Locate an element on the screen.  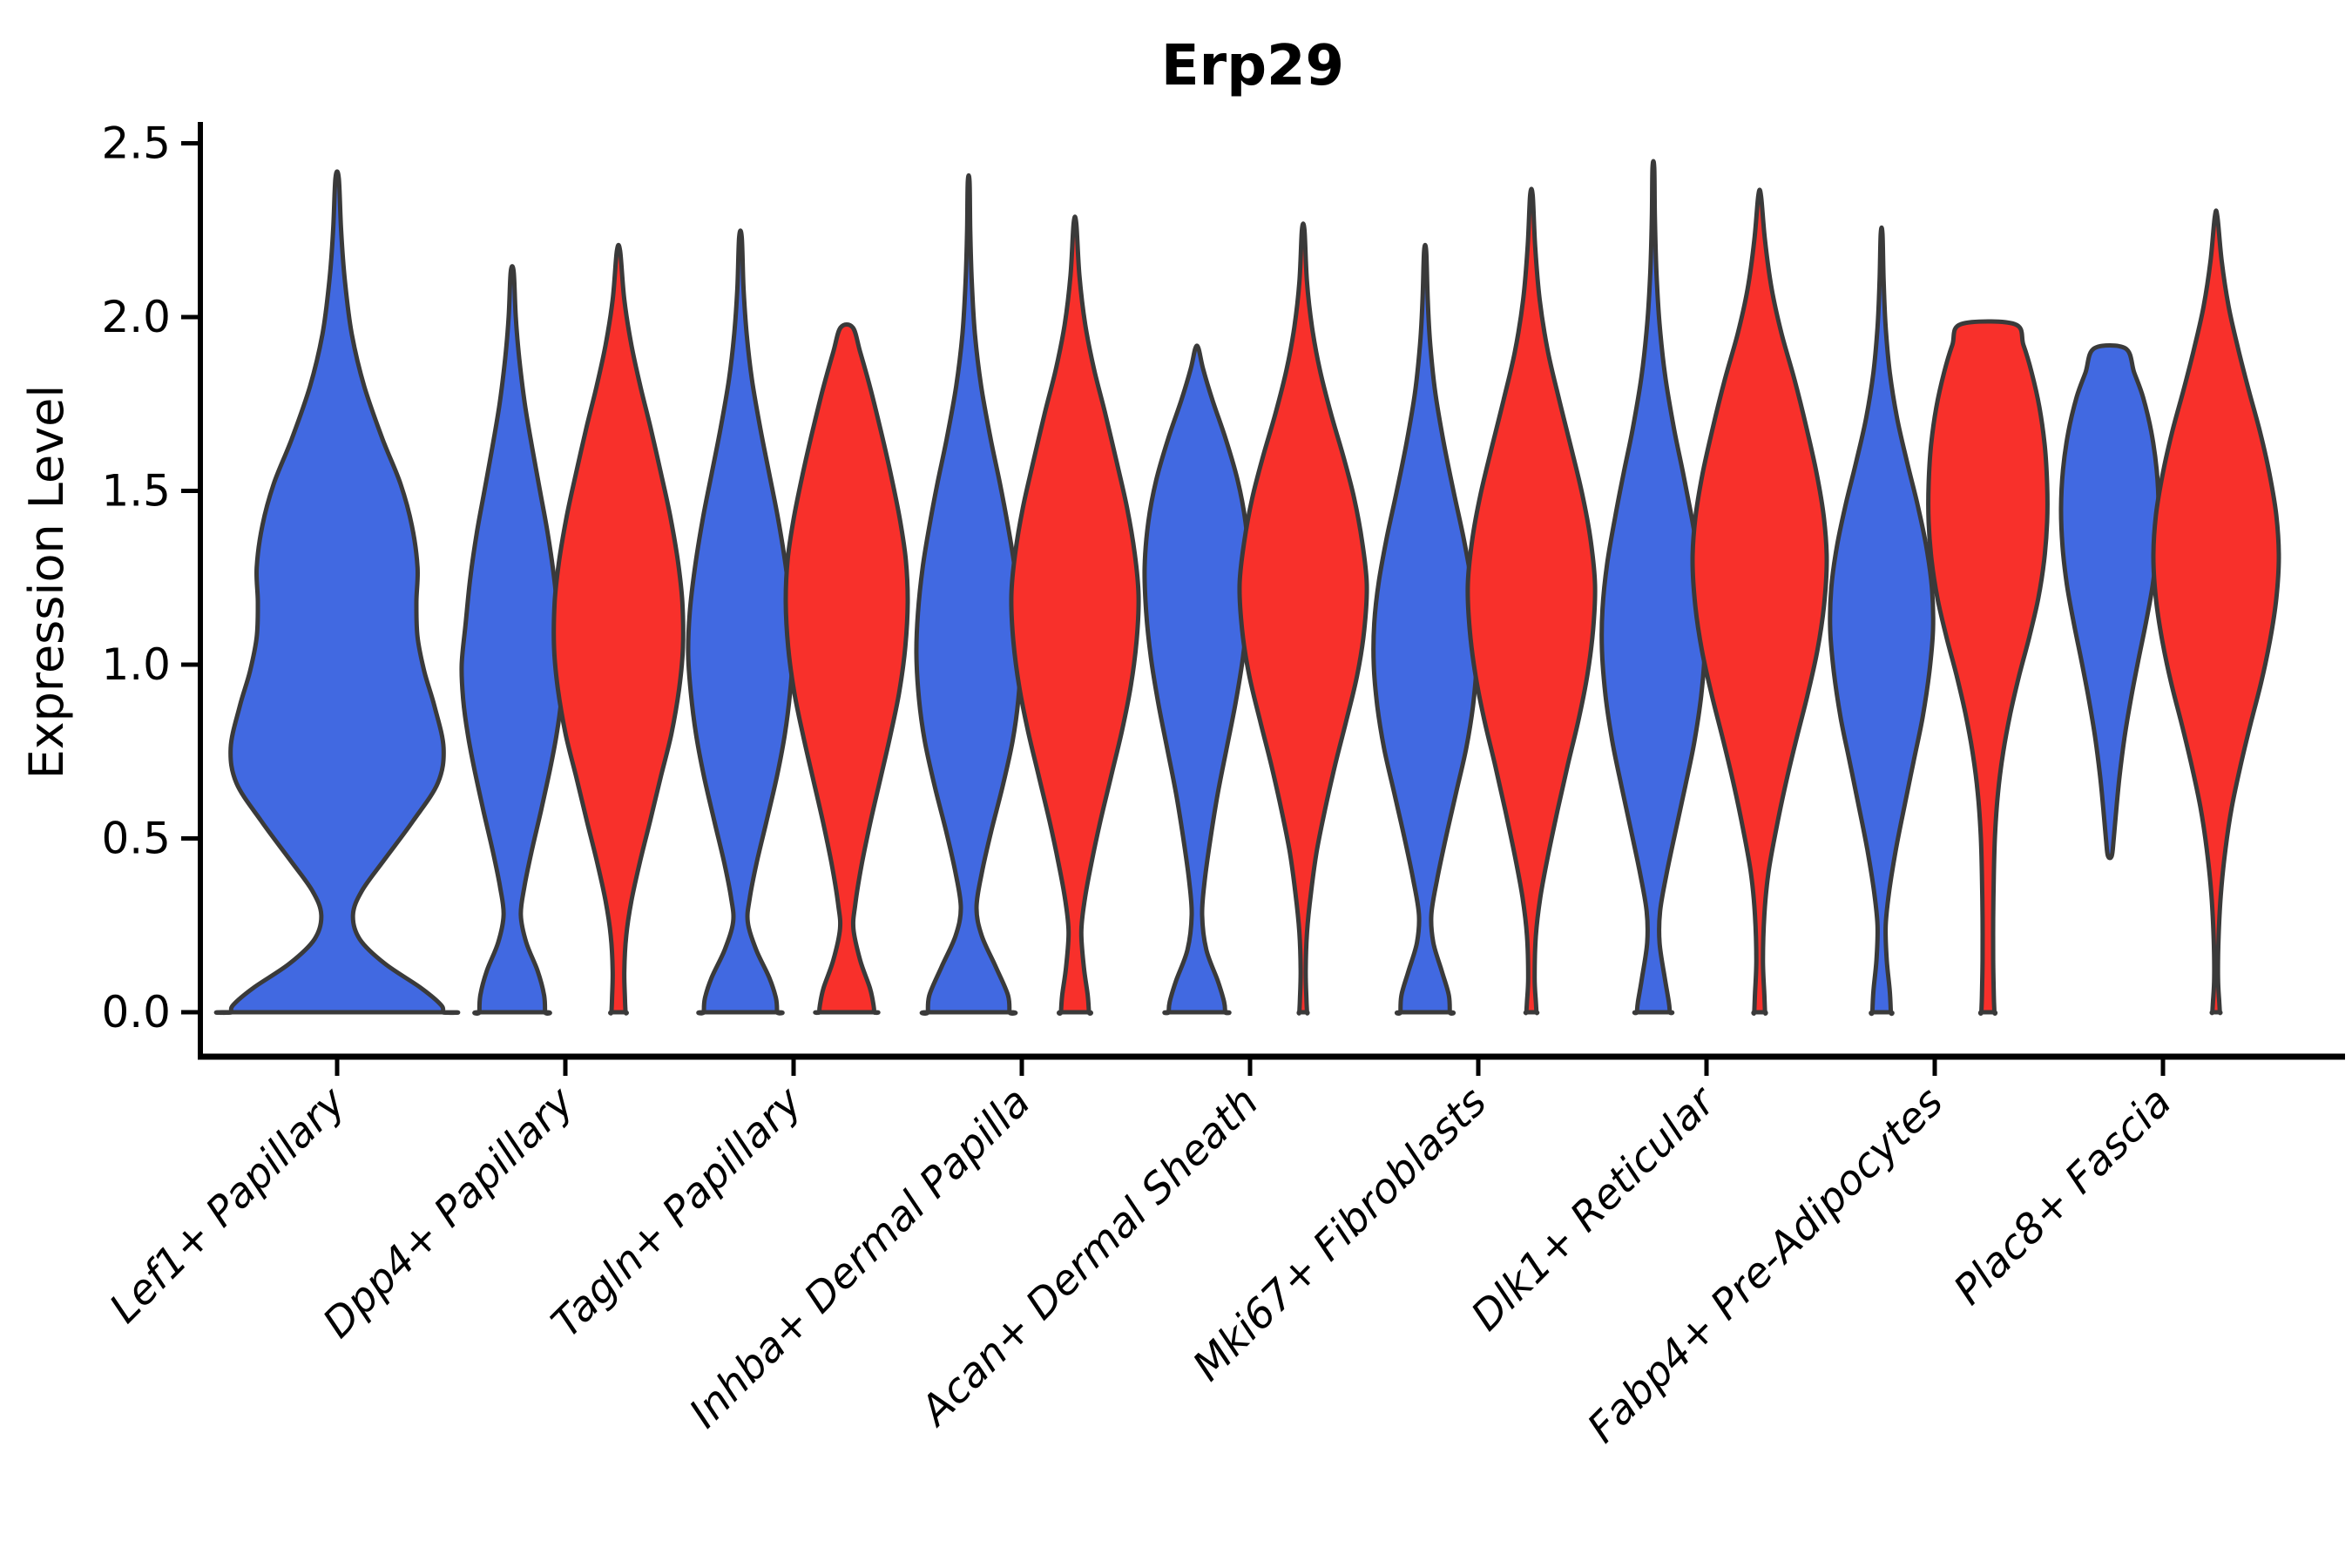
violin-mki67-fibroblasts-red is located at coordinates (1531, 601).